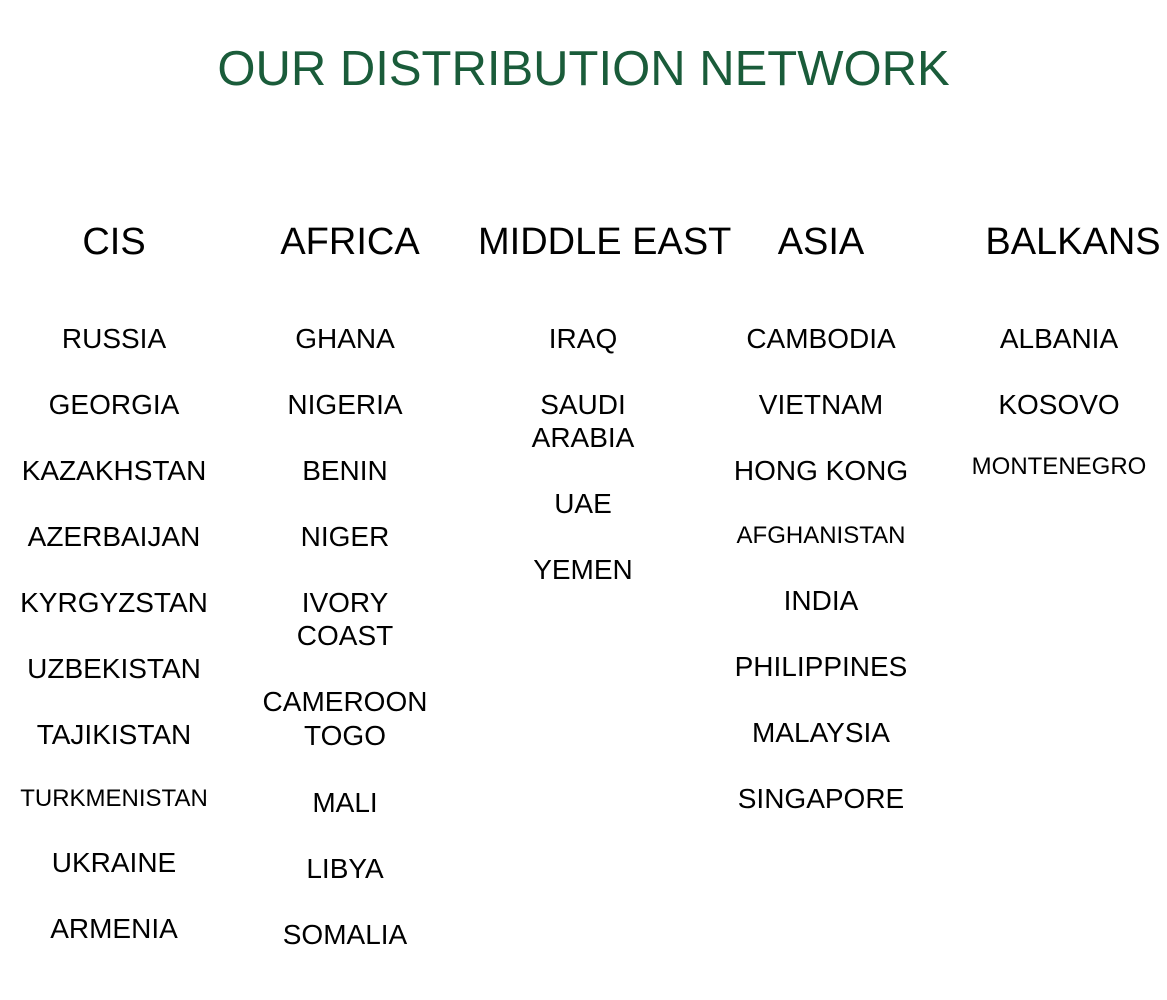 This screenshot has height=1000, width=1167. What do you see at coordinates (583, 503) in the screenshot?
I see `country-uae: UAE` at bounding box center [583, 503].